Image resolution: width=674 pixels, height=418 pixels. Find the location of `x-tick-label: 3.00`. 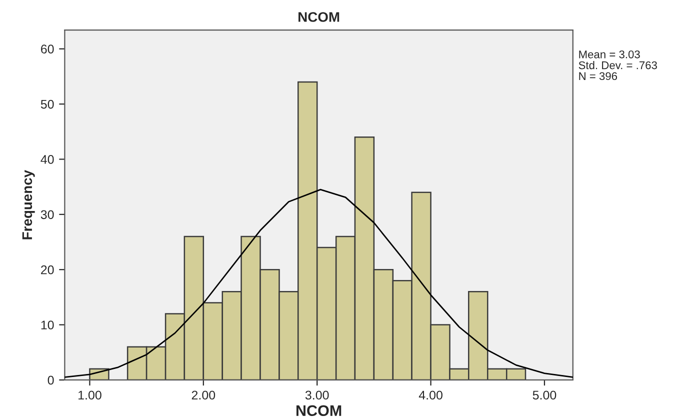

x-tick-label: 3.00 is located at coordinates (317, 395).